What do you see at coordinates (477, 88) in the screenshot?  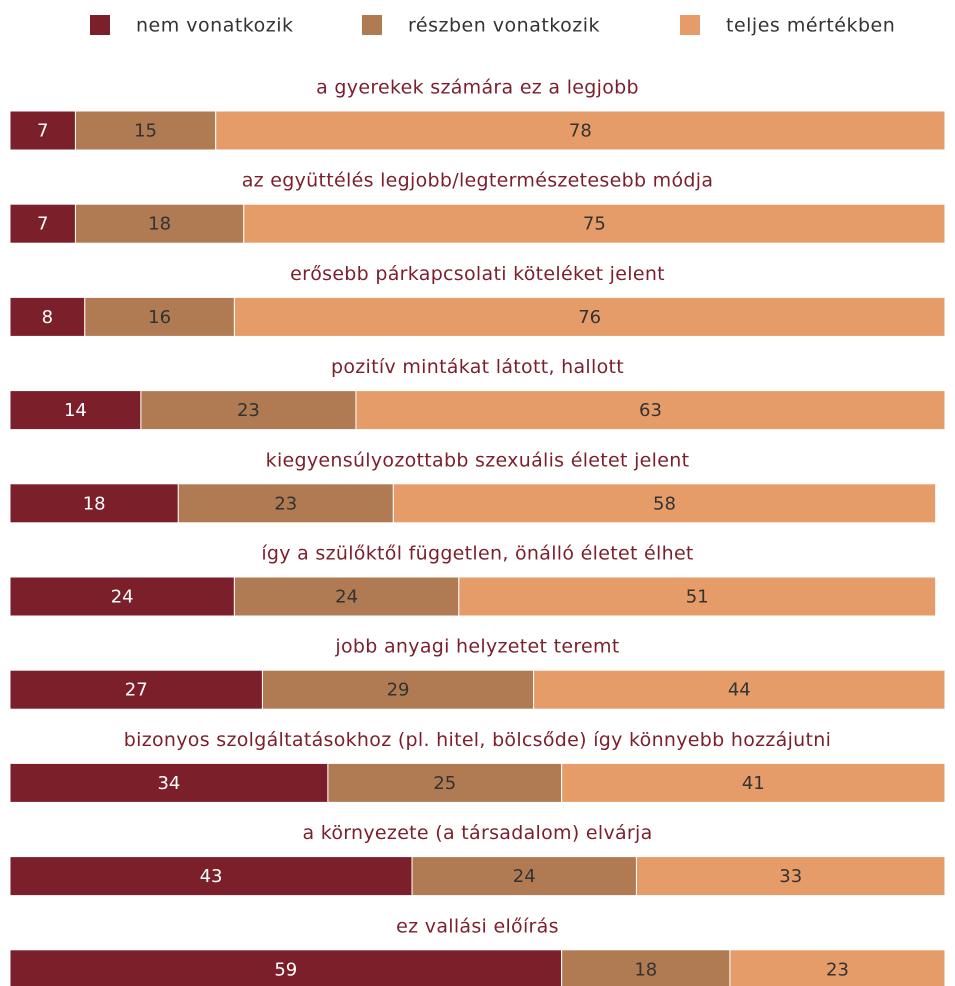 I see `category-label: a gyerekek számára ez a legjobb` at bounding box center [477, 88].